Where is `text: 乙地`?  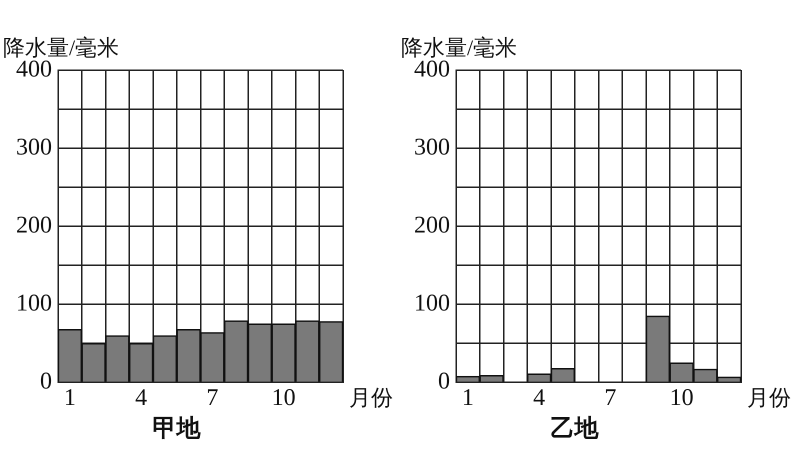 text: 乙地 is located at coordinates (575, 428).